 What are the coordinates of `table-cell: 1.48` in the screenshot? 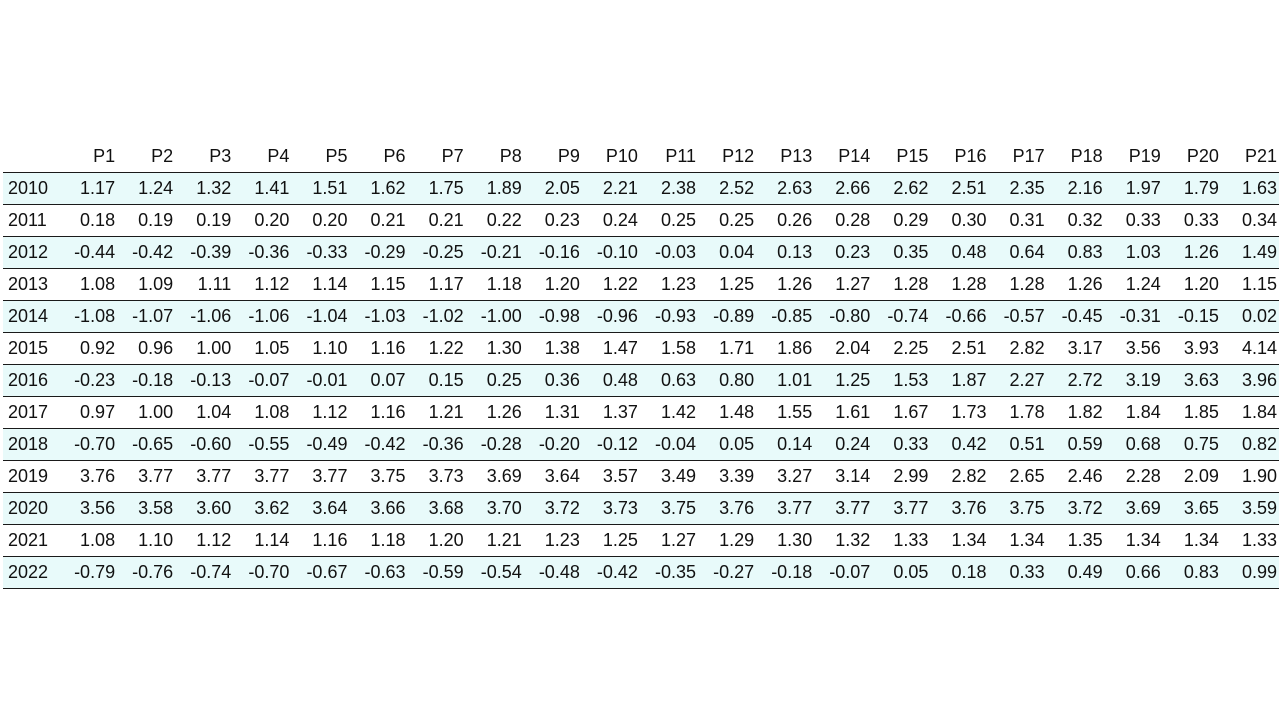 It's located at (727, 412).